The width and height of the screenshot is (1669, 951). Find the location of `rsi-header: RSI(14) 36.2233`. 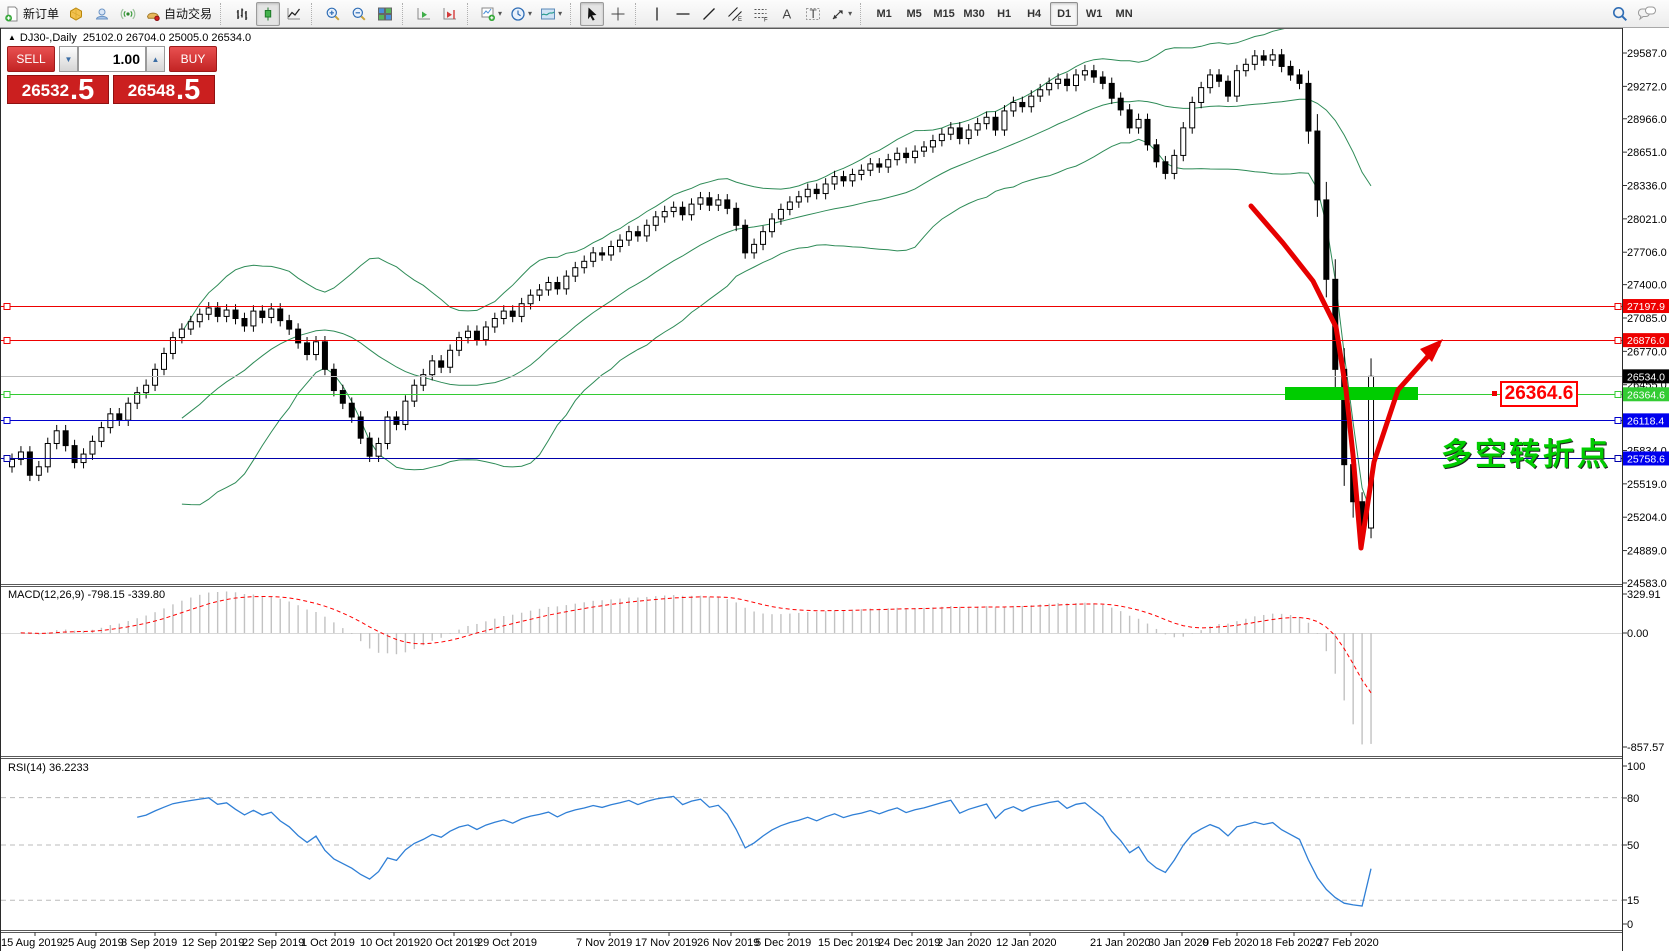

rsi-header: RSI(14) 36.2233 is located at coordinates (48, 768).